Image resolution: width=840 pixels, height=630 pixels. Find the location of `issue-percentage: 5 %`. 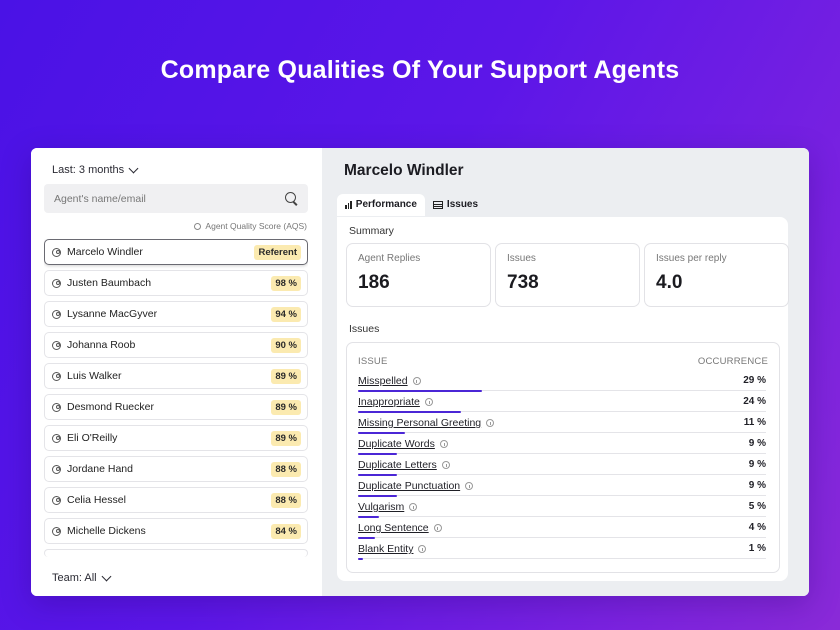

issue-percentage: 5 % is located at coordinates (757, 506).